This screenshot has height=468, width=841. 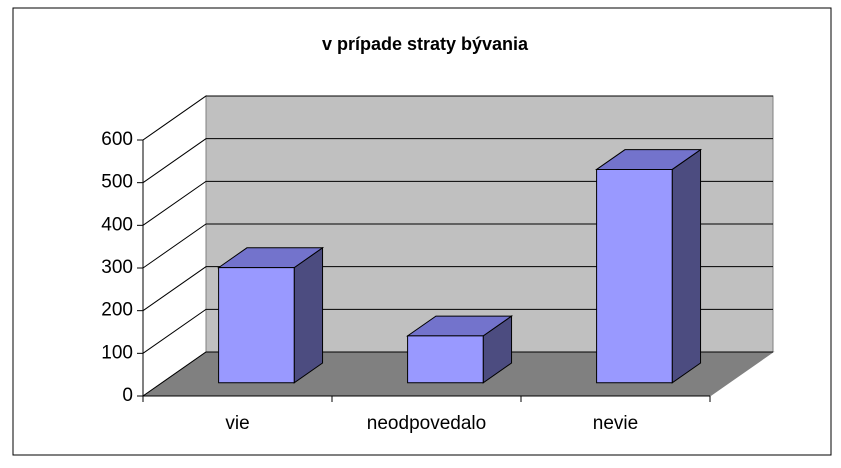 I want to click on x-tick-label: neodpovedalo, so click(x=426, y=423).